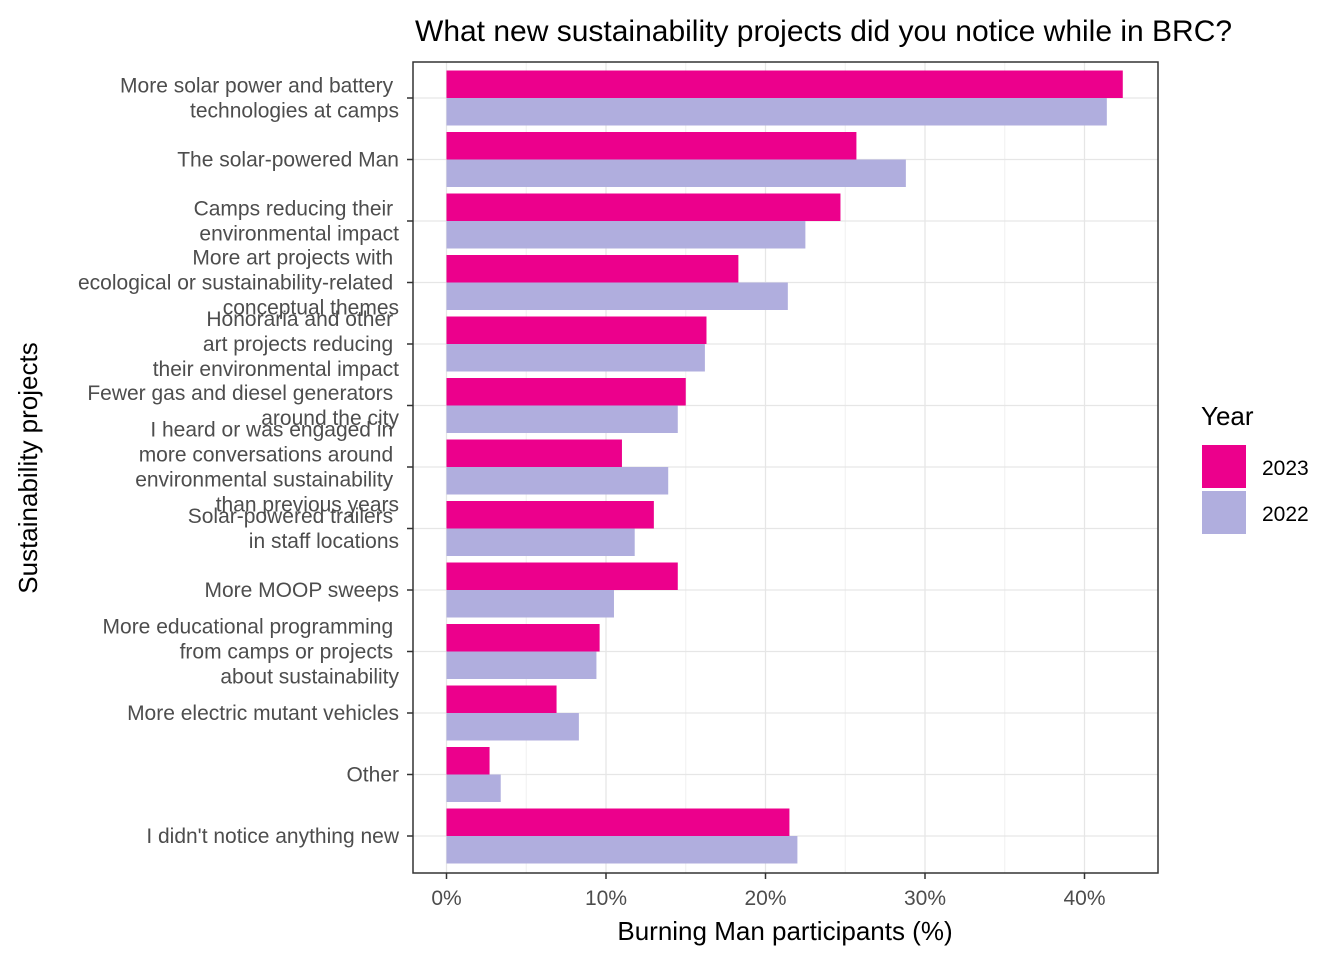 This screenshot has width=1344, height=960. I want to click on category-label-line: Honoraria and other, so click(302, 319).